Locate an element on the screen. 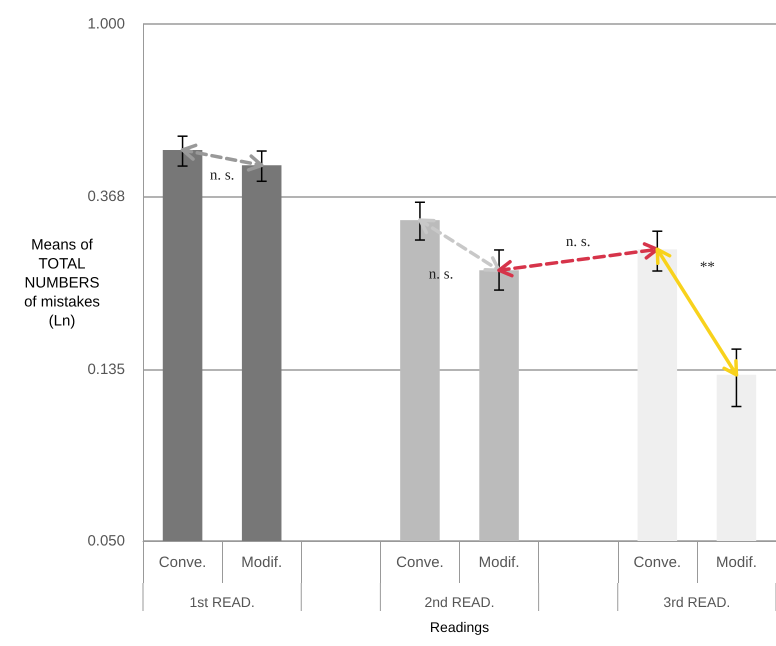 The width and height of the screenshot is (776, 646). y-axis-title: Means of TOTAL NUMBERS of mistakes (Ln) is located at coordinates (62, 283).